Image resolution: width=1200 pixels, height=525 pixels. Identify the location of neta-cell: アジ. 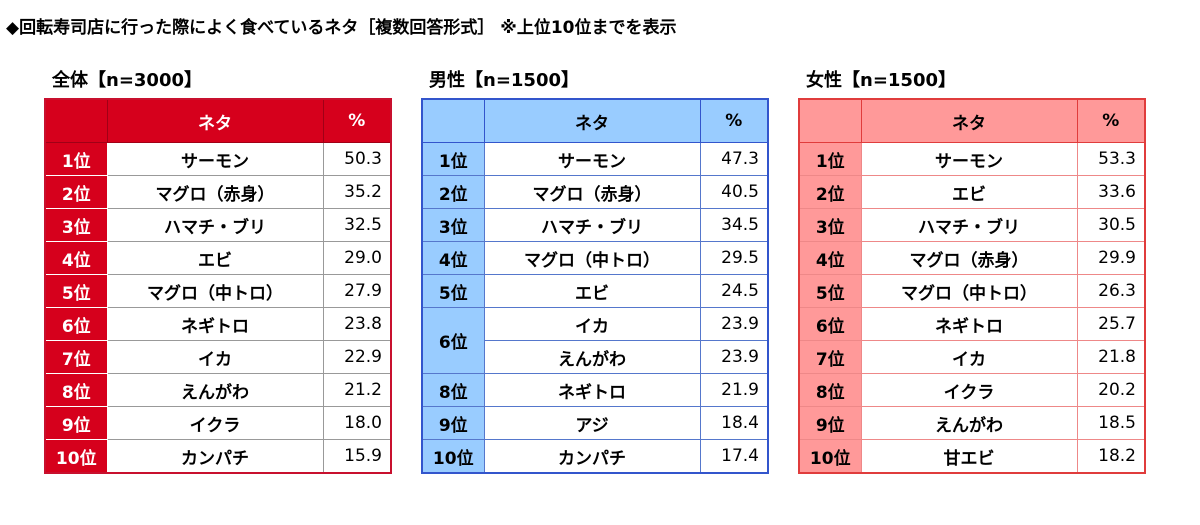
(592, 423).